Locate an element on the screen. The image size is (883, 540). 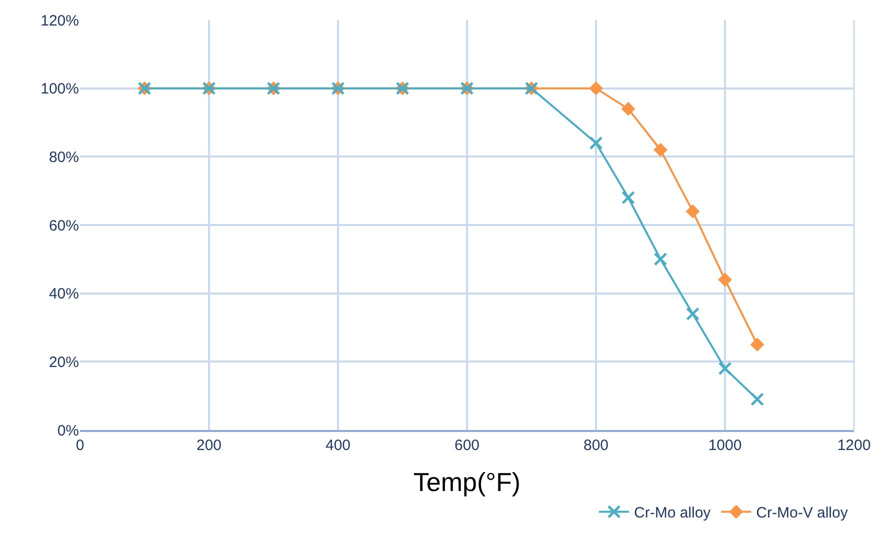
y-tick-label: 20% is located at coordinates (63, 362).